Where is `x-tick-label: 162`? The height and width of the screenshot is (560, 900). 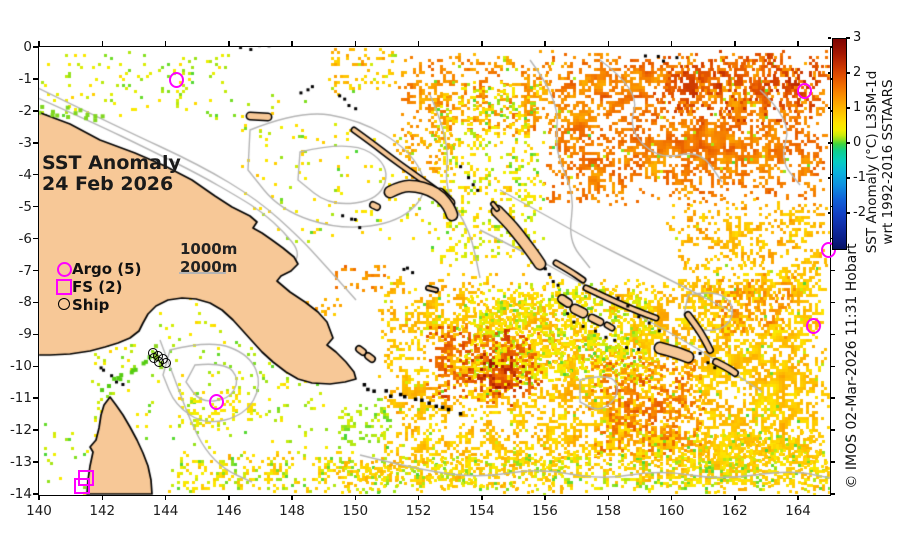
x-tick-label: 162 is located at coordinates (734, 511).